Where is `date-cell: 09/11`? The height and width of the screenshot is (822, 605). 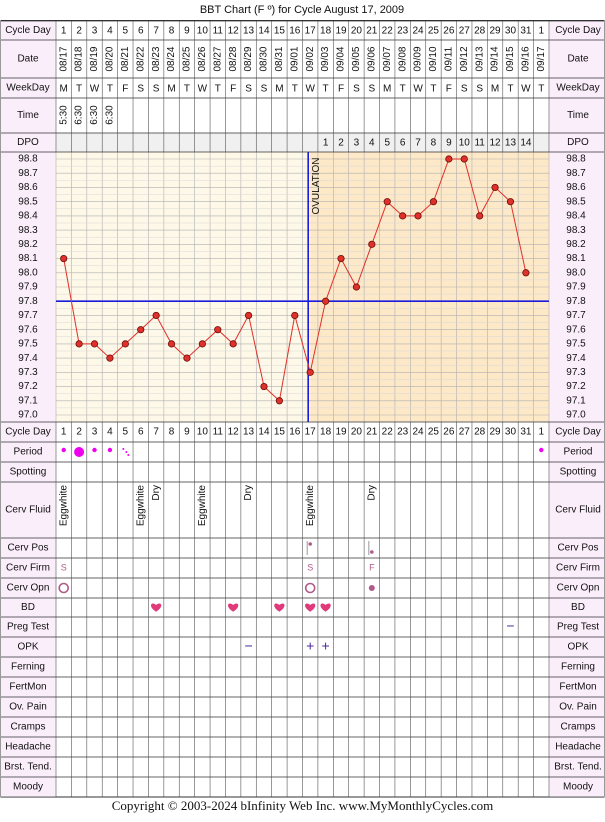 date-cell: 09/11 is located at coordinates (448, 58).